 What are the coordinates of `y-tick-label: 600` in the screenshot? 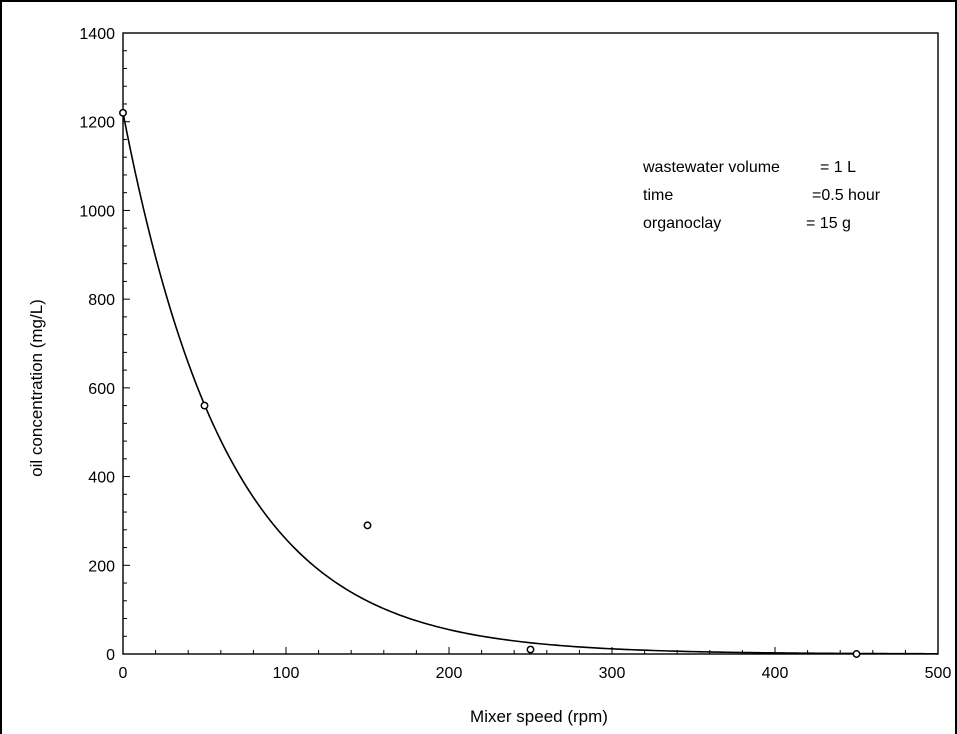 It's located at (101, 389).